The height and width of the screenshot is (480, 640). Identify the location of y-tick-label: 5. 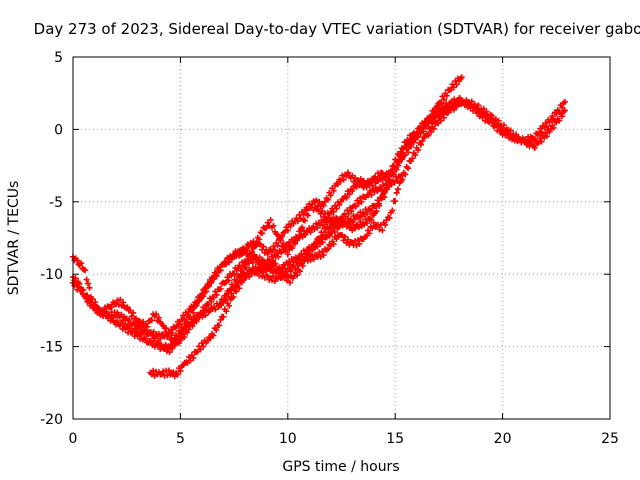
(58, 58).